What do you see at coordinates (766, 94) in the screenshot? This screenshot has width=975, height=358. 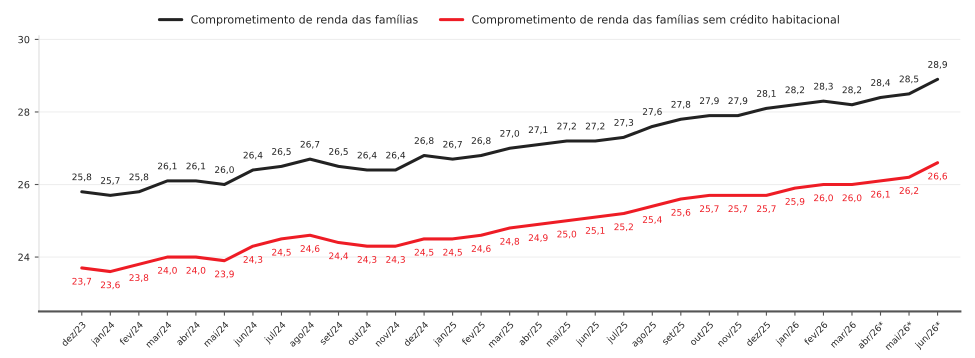 I see `data-label: 28,1` at bounding box center [766, 94].